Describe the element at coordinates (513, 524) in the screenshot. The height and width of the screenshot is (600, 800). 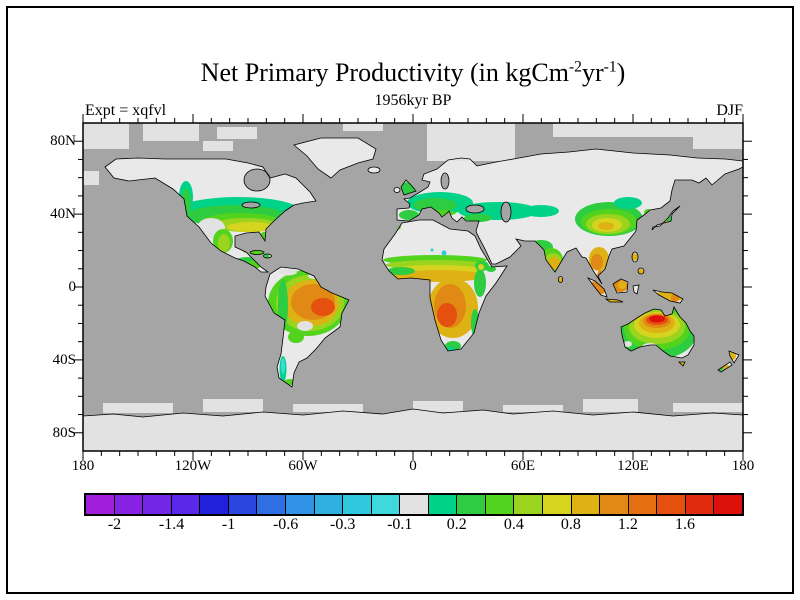
I see `colorbar-tick-label: 0.4` at that location.